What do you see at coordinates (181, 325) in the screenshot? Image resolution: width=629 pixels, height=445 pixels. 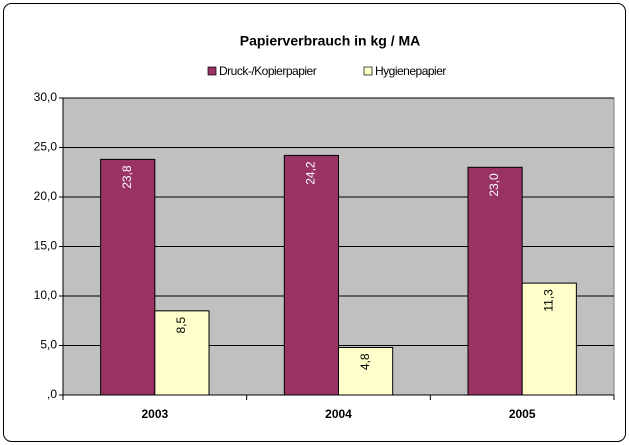 I see `data-label: 8,5` at bounding box center [181, 325].